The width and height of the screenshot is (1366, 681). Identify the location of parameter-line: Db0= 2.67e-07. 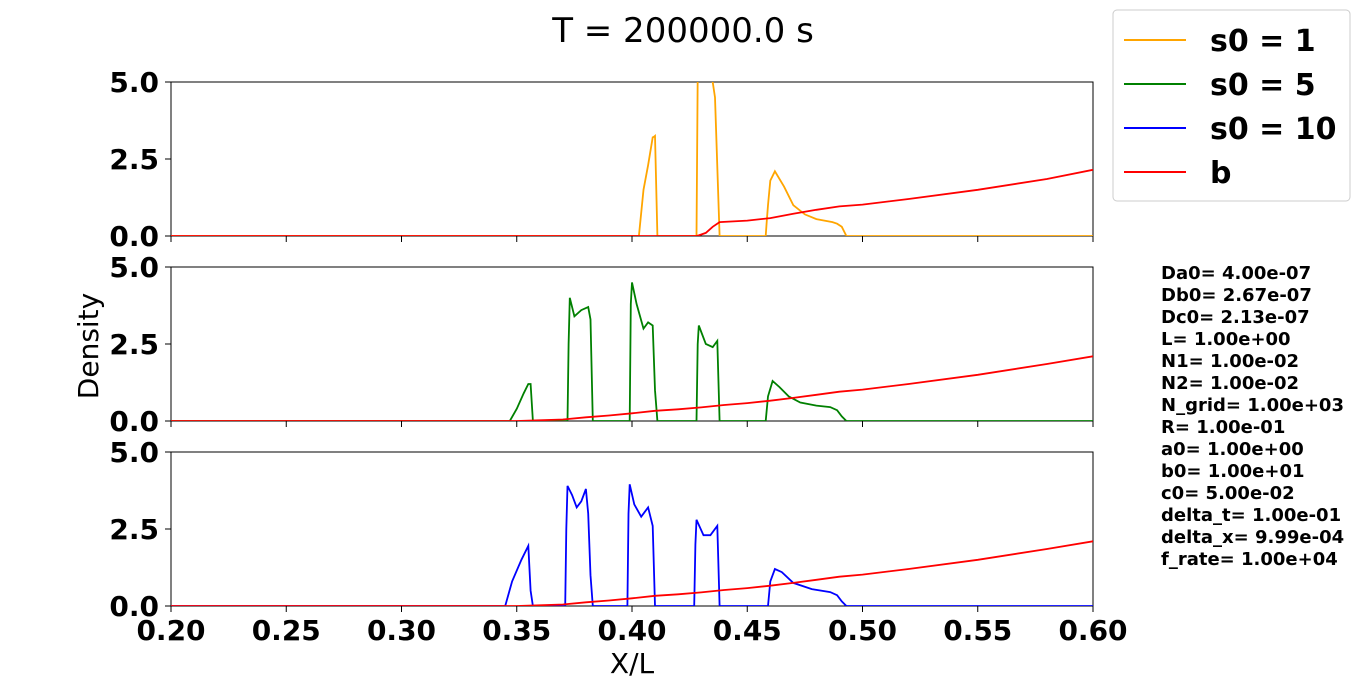
(1236, 295).